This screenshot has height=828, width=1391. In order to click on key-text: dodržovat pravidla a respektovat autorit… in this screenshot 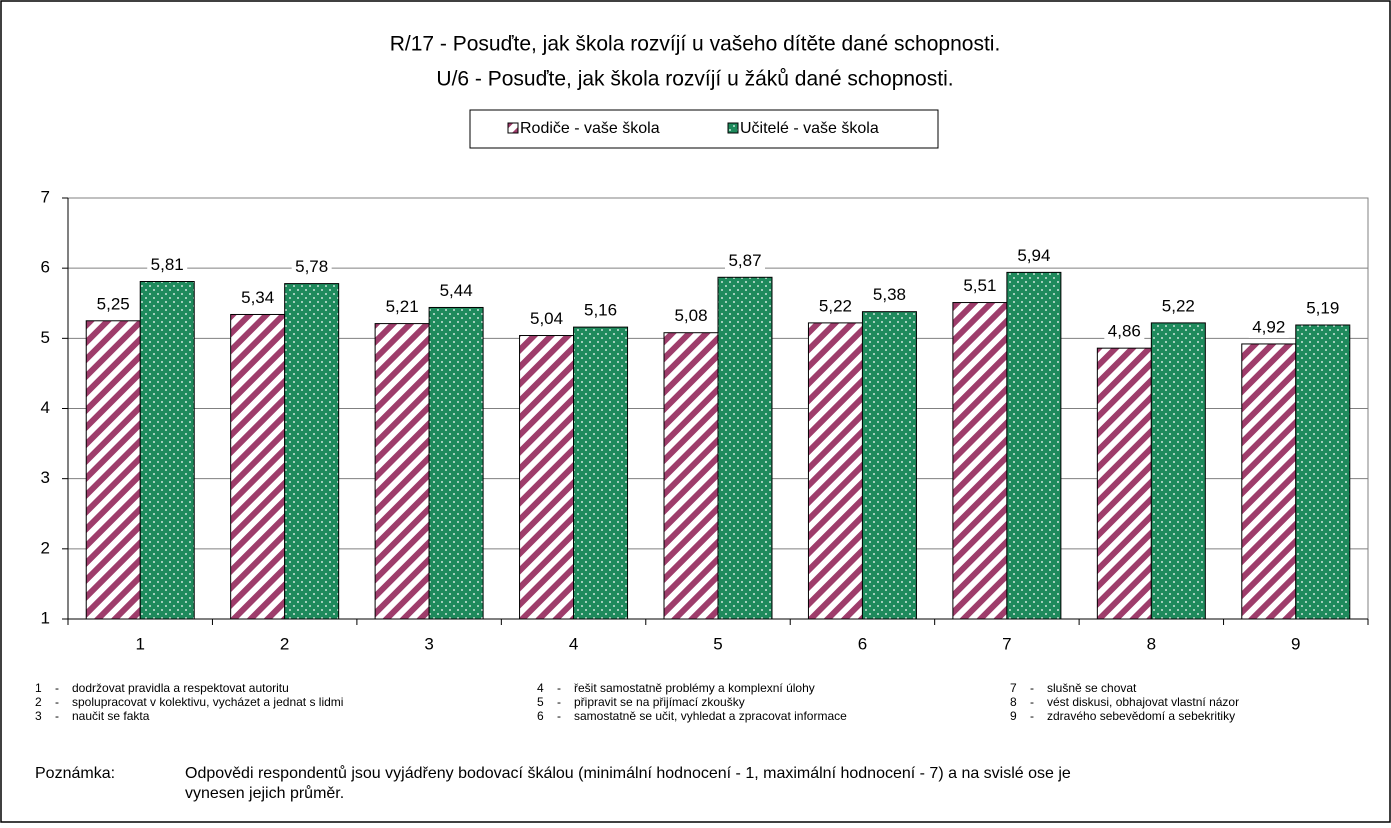, I will do `click(180, 688)`.